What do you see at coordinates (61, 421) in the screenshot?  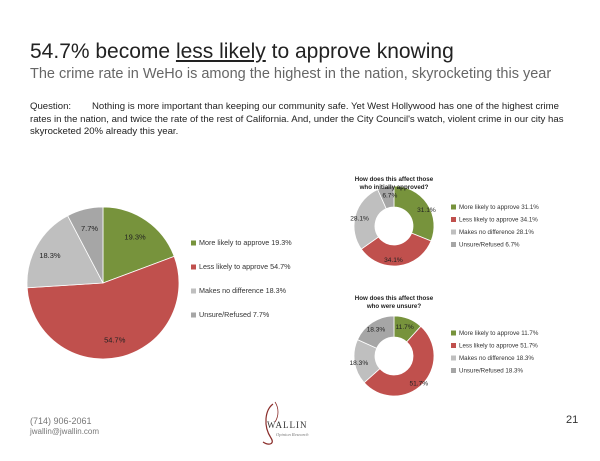 I see `footer-phone: (714) 906-2061` at bounding box center [61, 421].